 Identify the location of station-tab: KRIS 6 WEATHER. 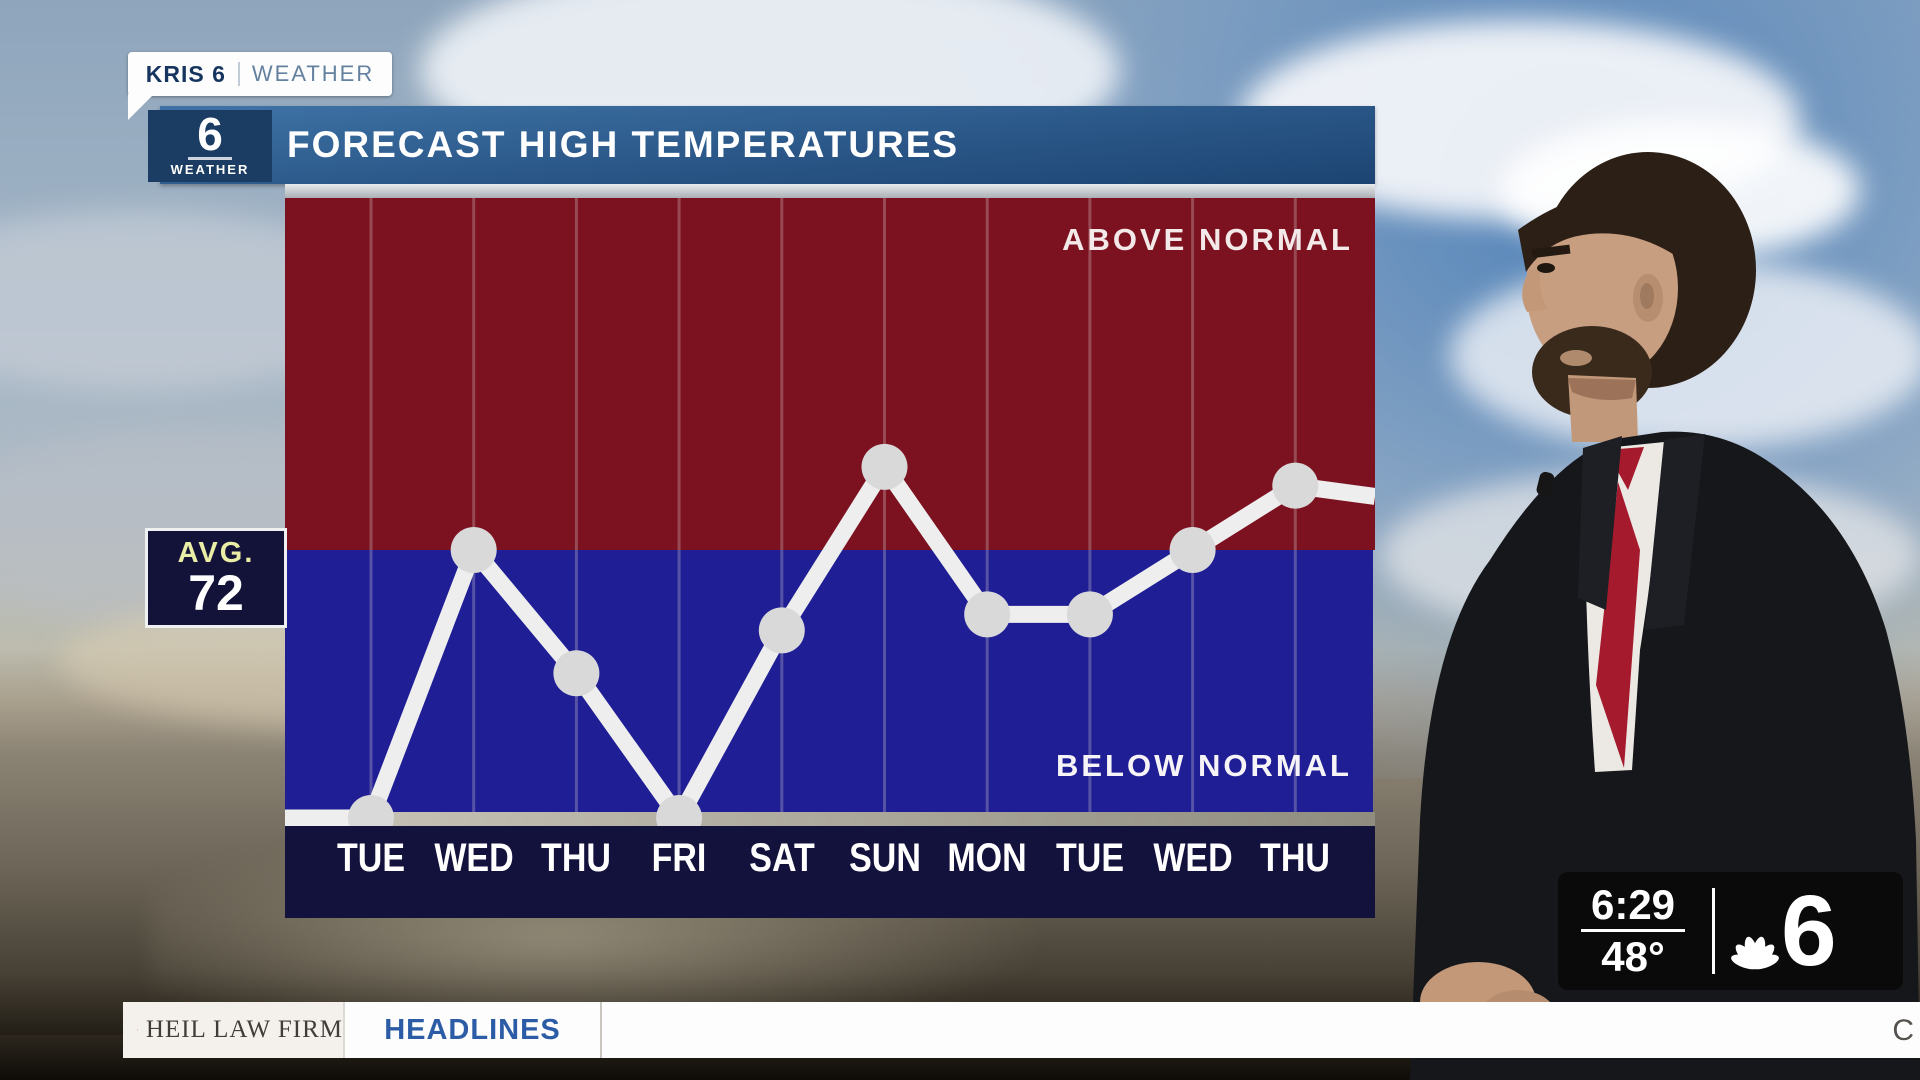
(260, 74).